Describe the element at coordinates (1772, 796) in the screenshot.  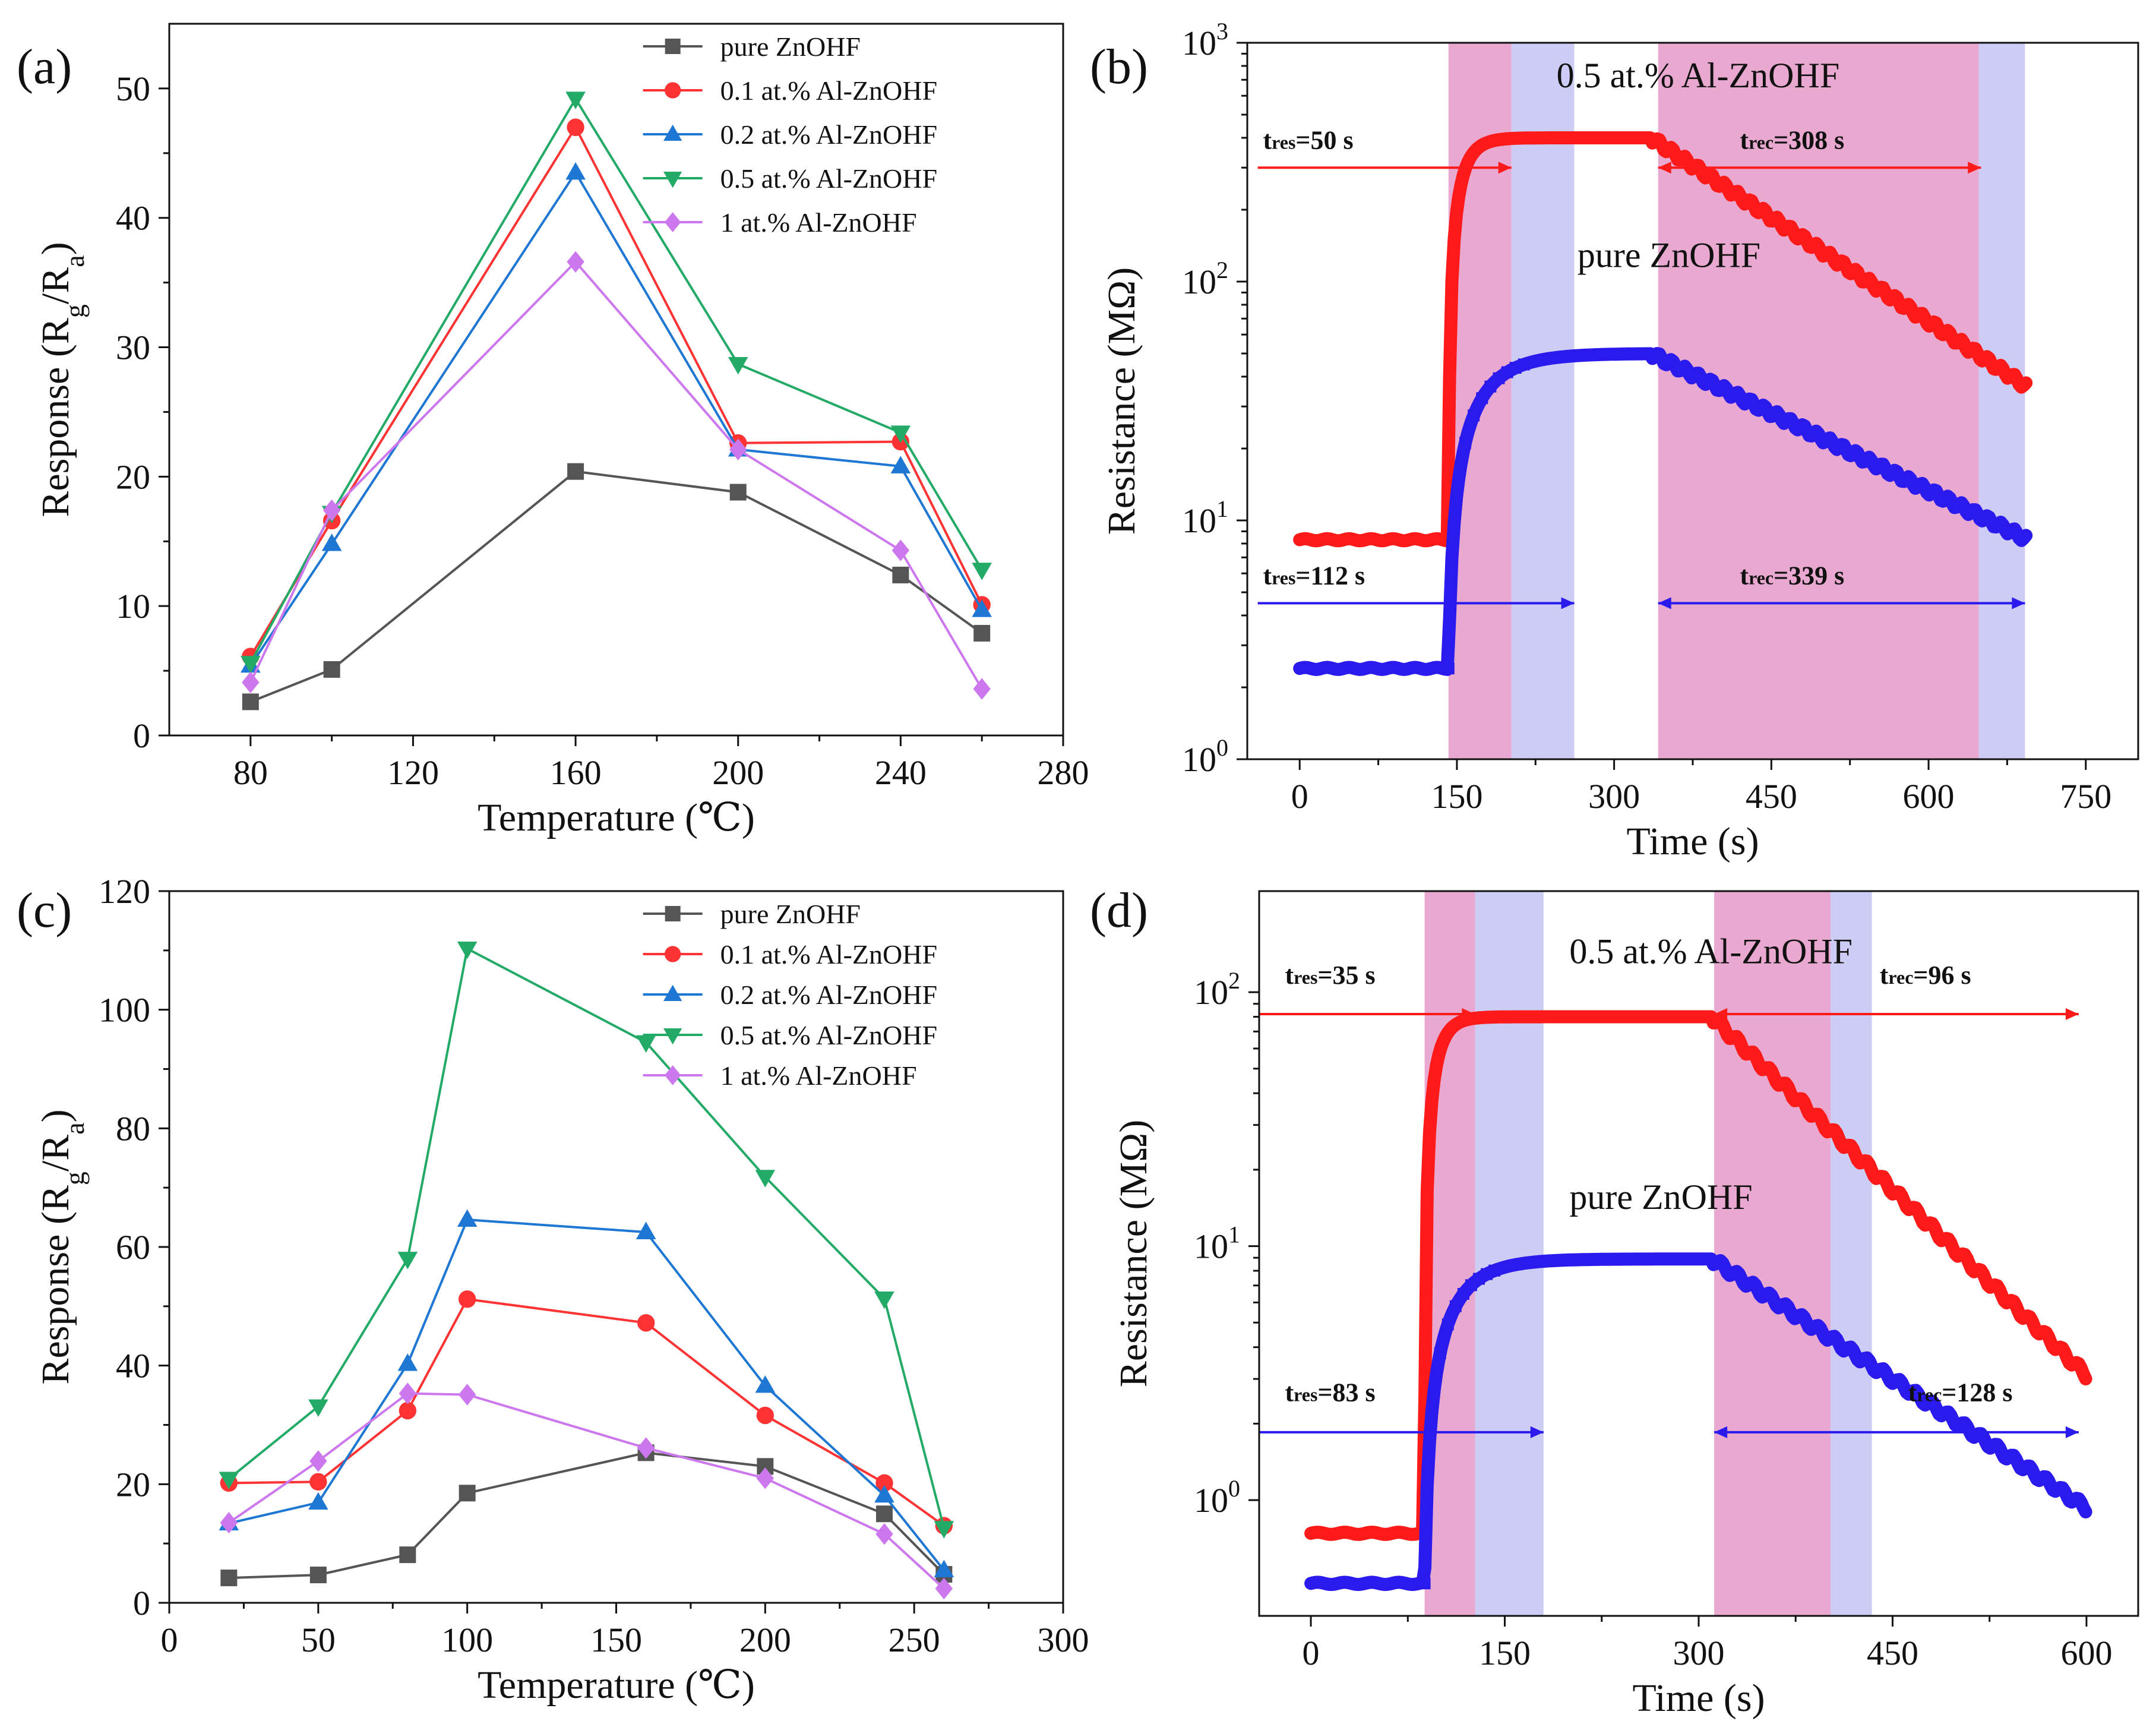
I see `panel-b-xtick-label: 450` at that location.